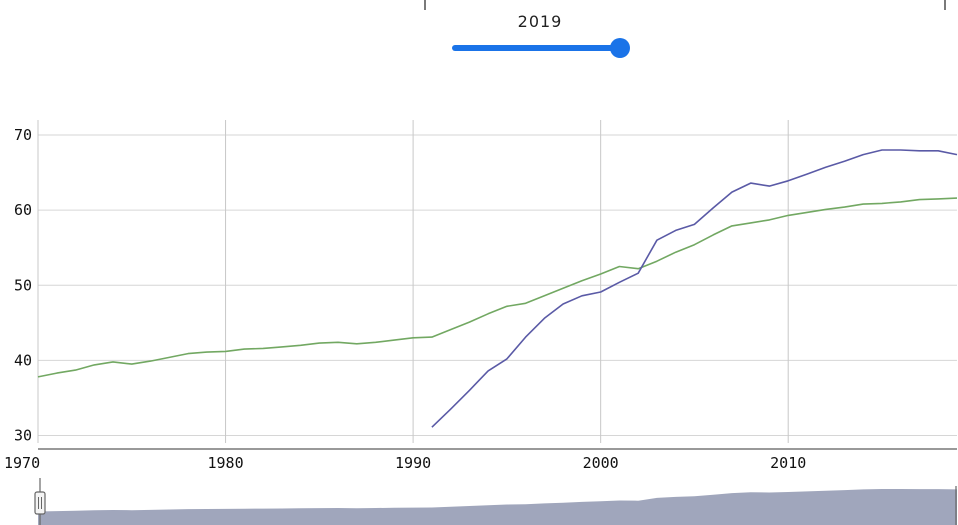  I want to click on navigator-left-handle, so click(40, 503).